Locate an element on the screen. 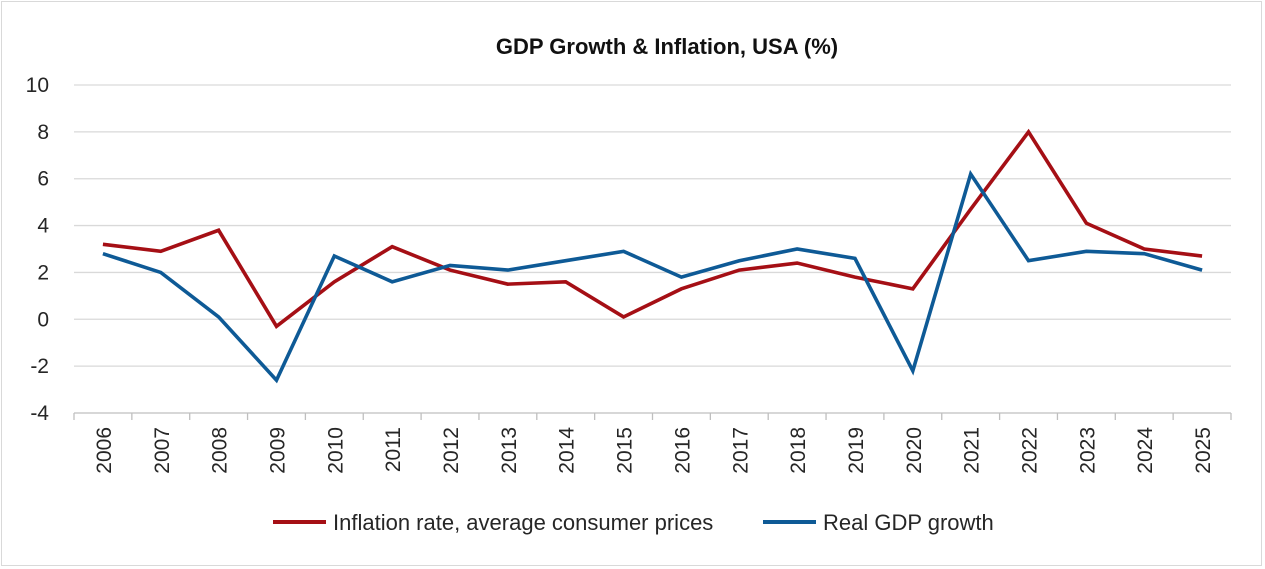 This screenshot has width=1265, height=569. legend-label-gdp: Real GDP growth is located at coordinates (908, 522).